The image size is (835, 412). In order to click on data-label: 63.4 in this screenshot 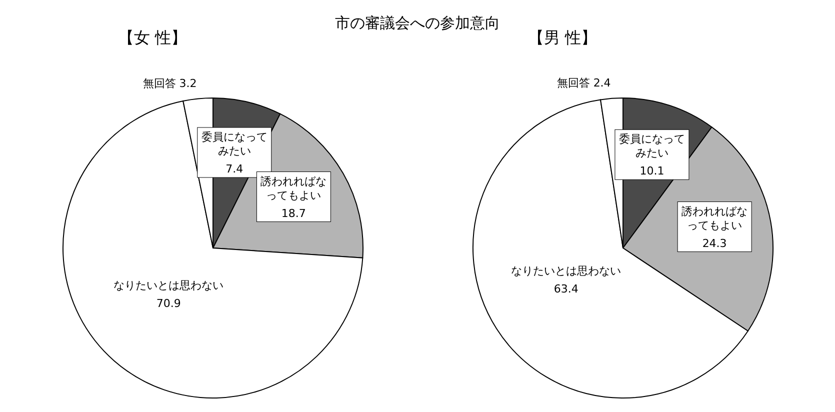, I will do `click(566, 289)`.